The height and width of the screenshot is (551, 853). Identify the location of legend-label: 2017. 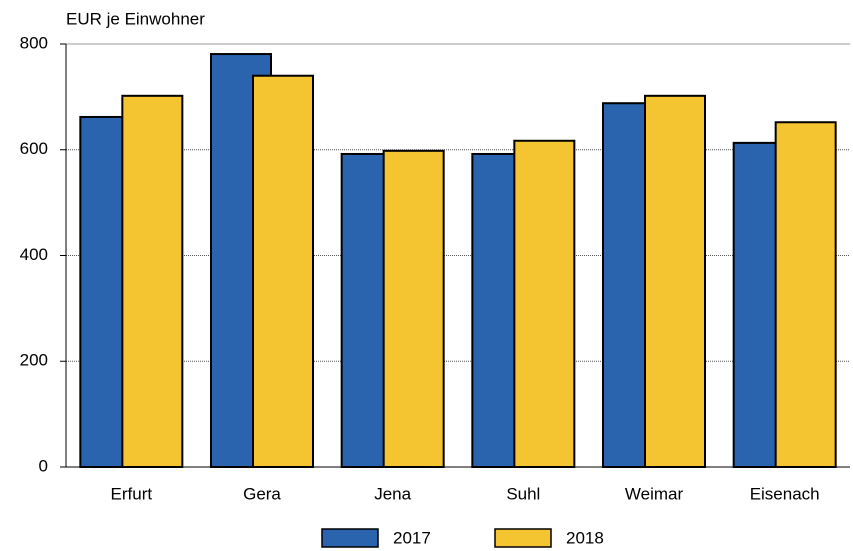
(412, 537).